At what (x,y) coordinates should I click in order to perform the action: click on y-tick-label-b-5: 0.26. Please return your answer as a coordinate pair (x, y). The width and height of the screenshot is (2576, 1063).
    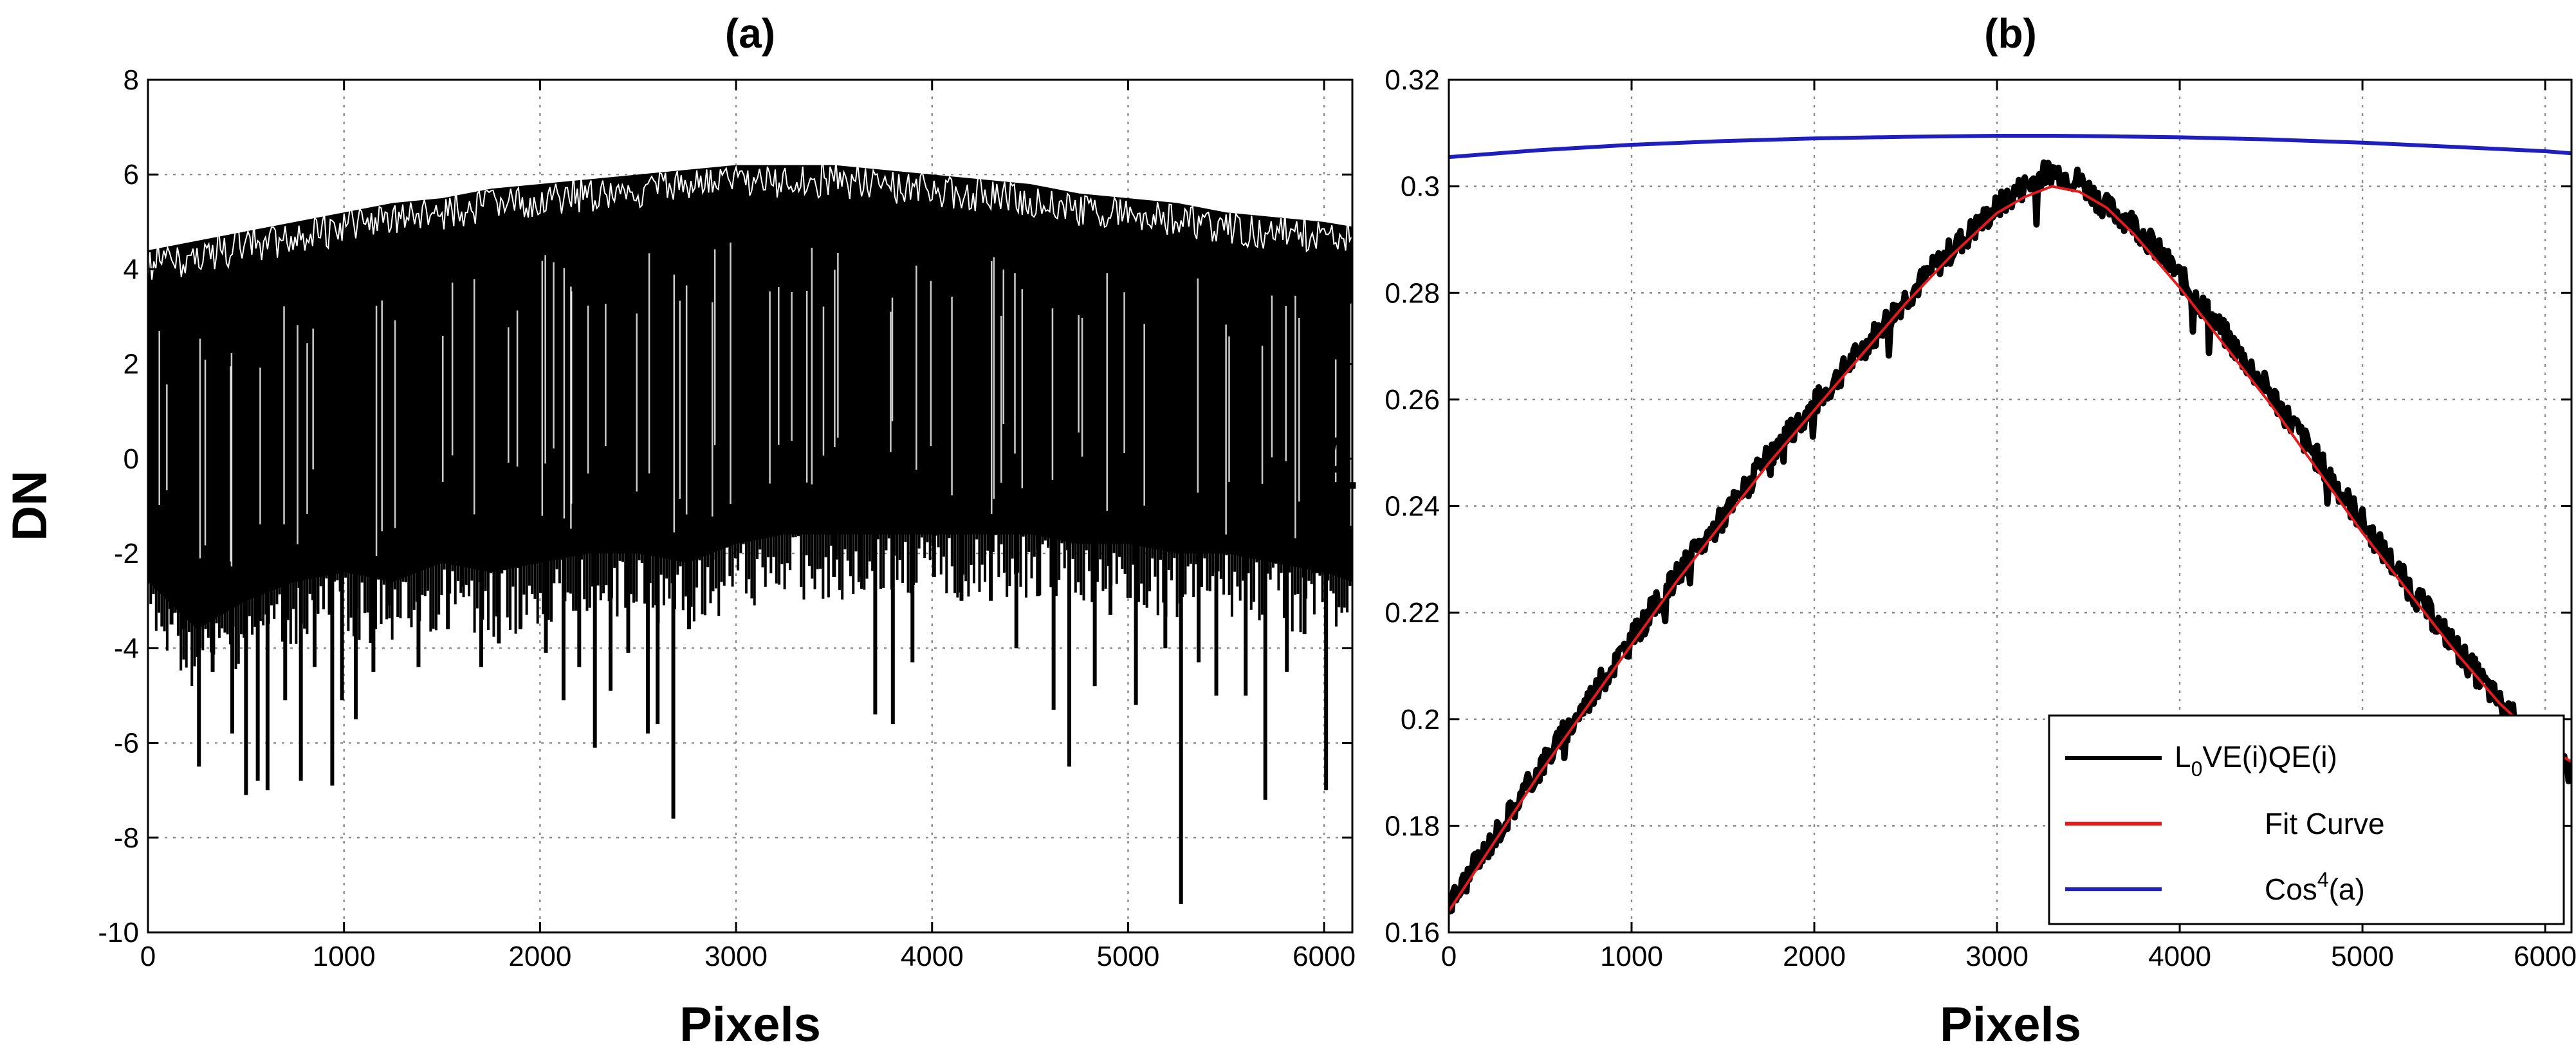
    Looking at the image, I should click on (1412, 400).